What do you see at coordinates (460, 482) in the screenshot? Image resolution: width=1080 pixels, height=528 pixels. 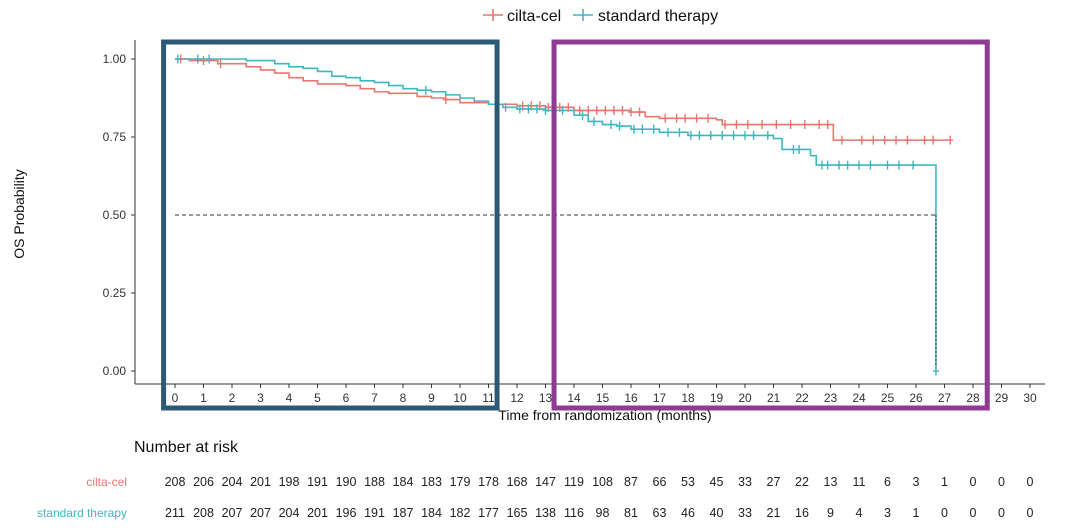 I see `risk-count: 179` at bounding box center [460, 482].